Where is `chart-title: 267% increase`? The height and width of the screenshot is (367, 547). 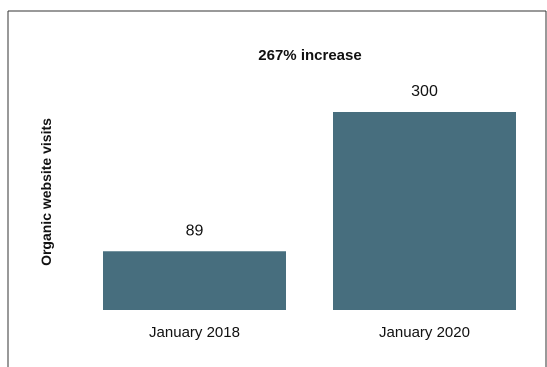
chart-title: 267% increase is located at coordinates (309, 55).